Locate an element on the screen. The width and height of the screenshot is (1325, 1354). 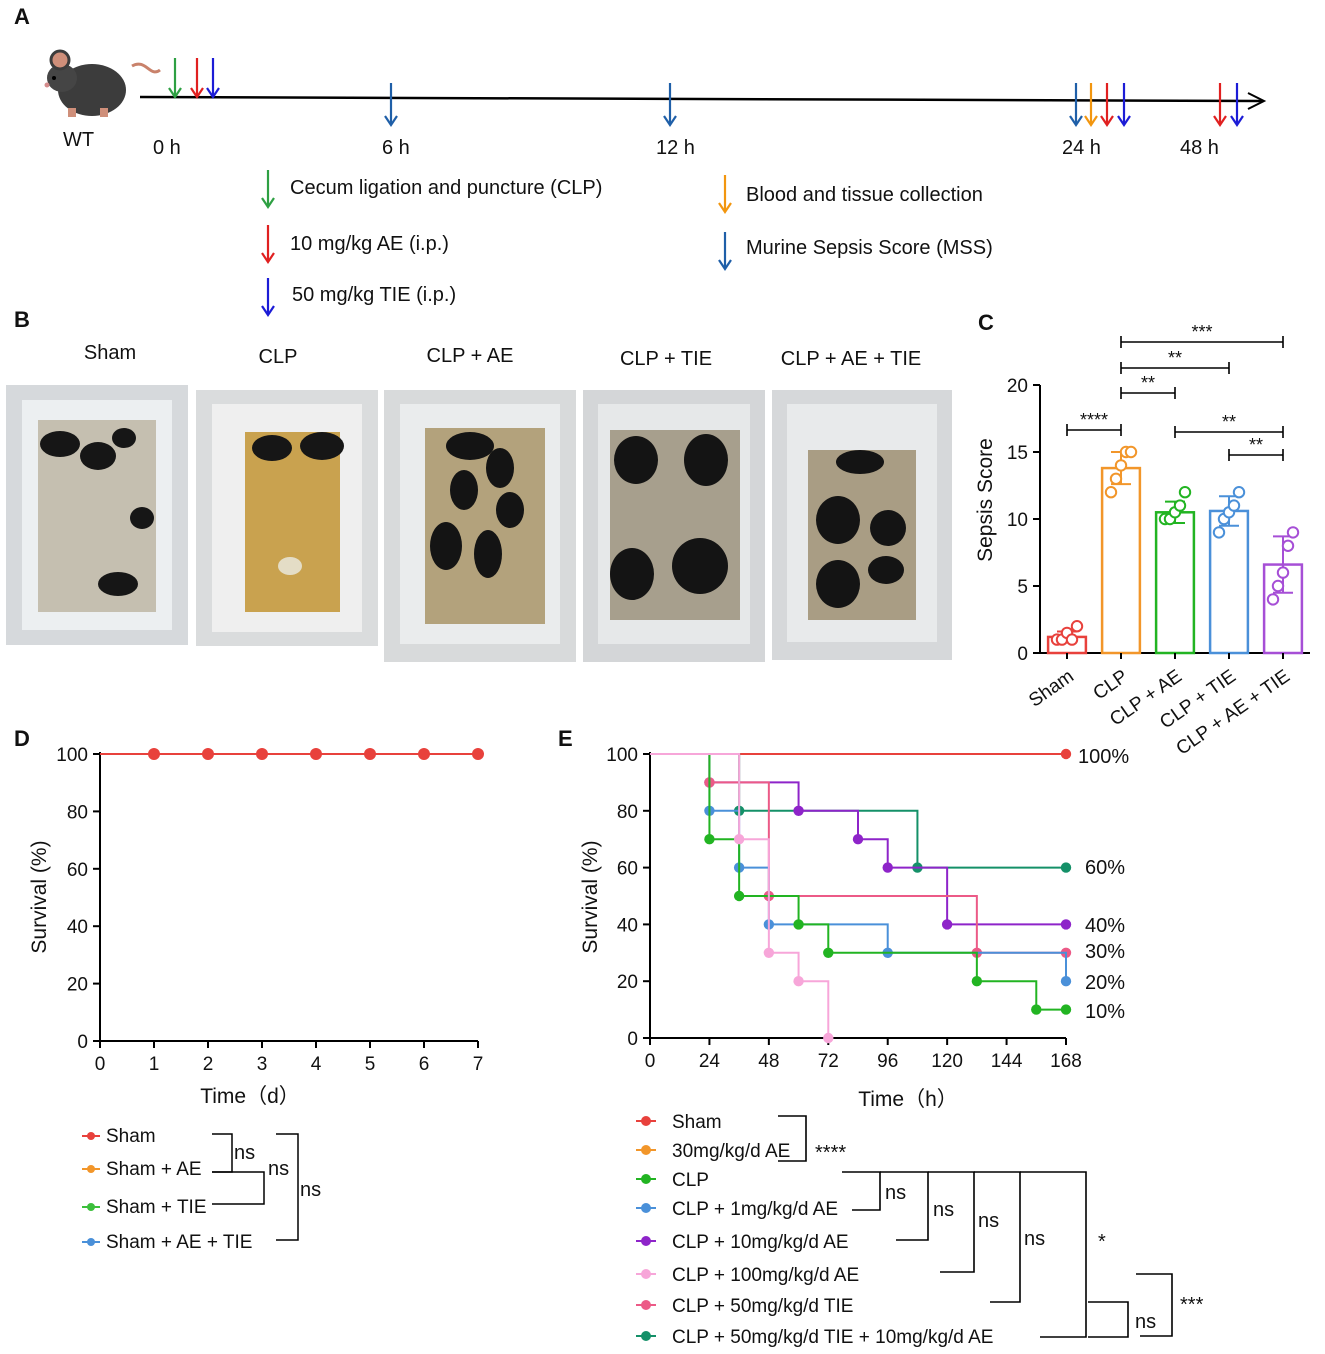
e-x-tick-label: 96 is located at coordinates (887, 1061).